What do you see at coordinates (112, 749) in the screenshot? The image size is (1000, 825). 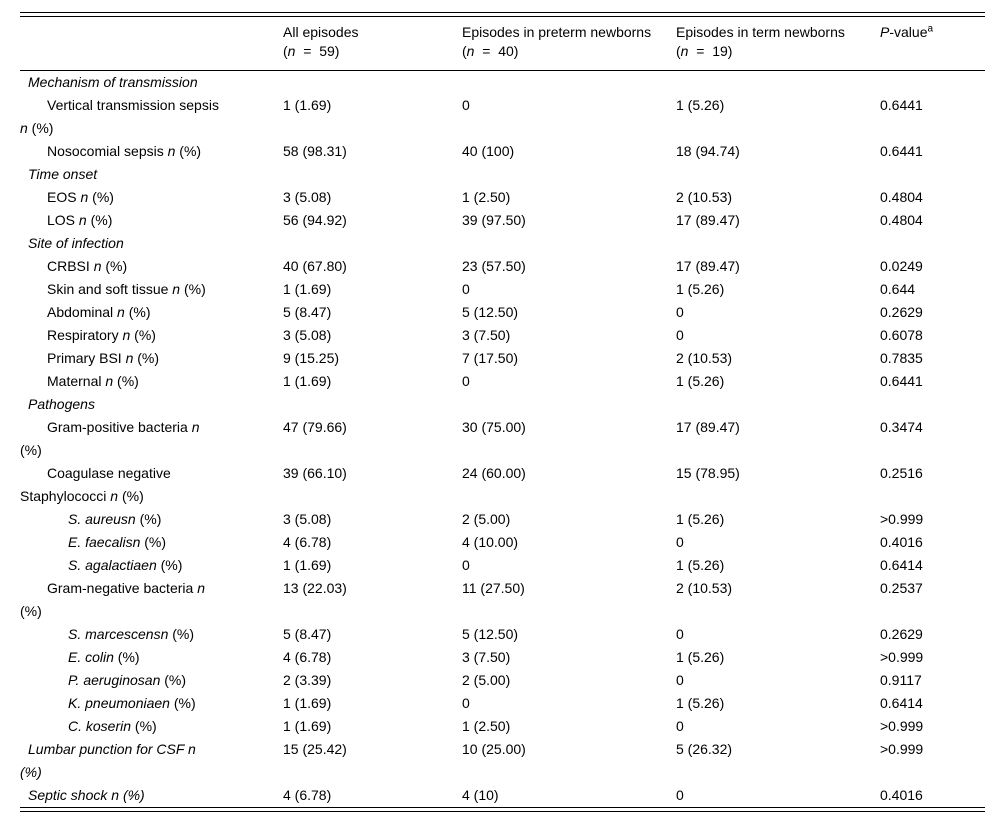 I see `text-segment: Lumbar punction for CSF n` at bounding box center [112, 749].